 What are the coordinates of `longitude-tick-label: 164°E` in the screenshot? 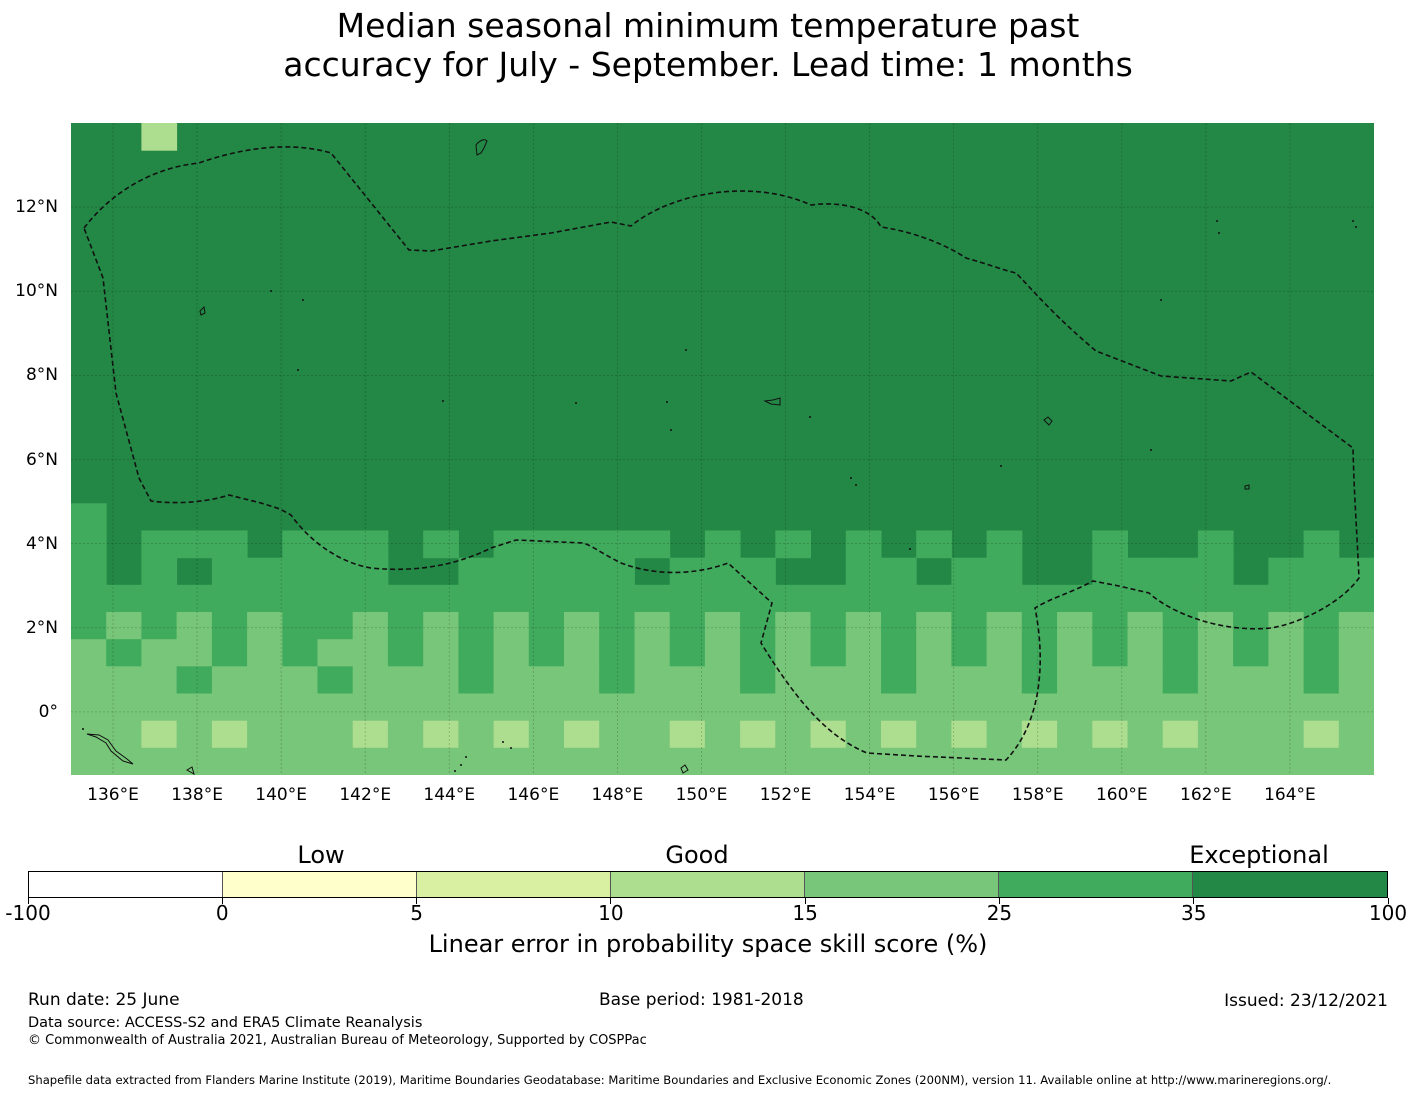 It's located at (1290, 795).